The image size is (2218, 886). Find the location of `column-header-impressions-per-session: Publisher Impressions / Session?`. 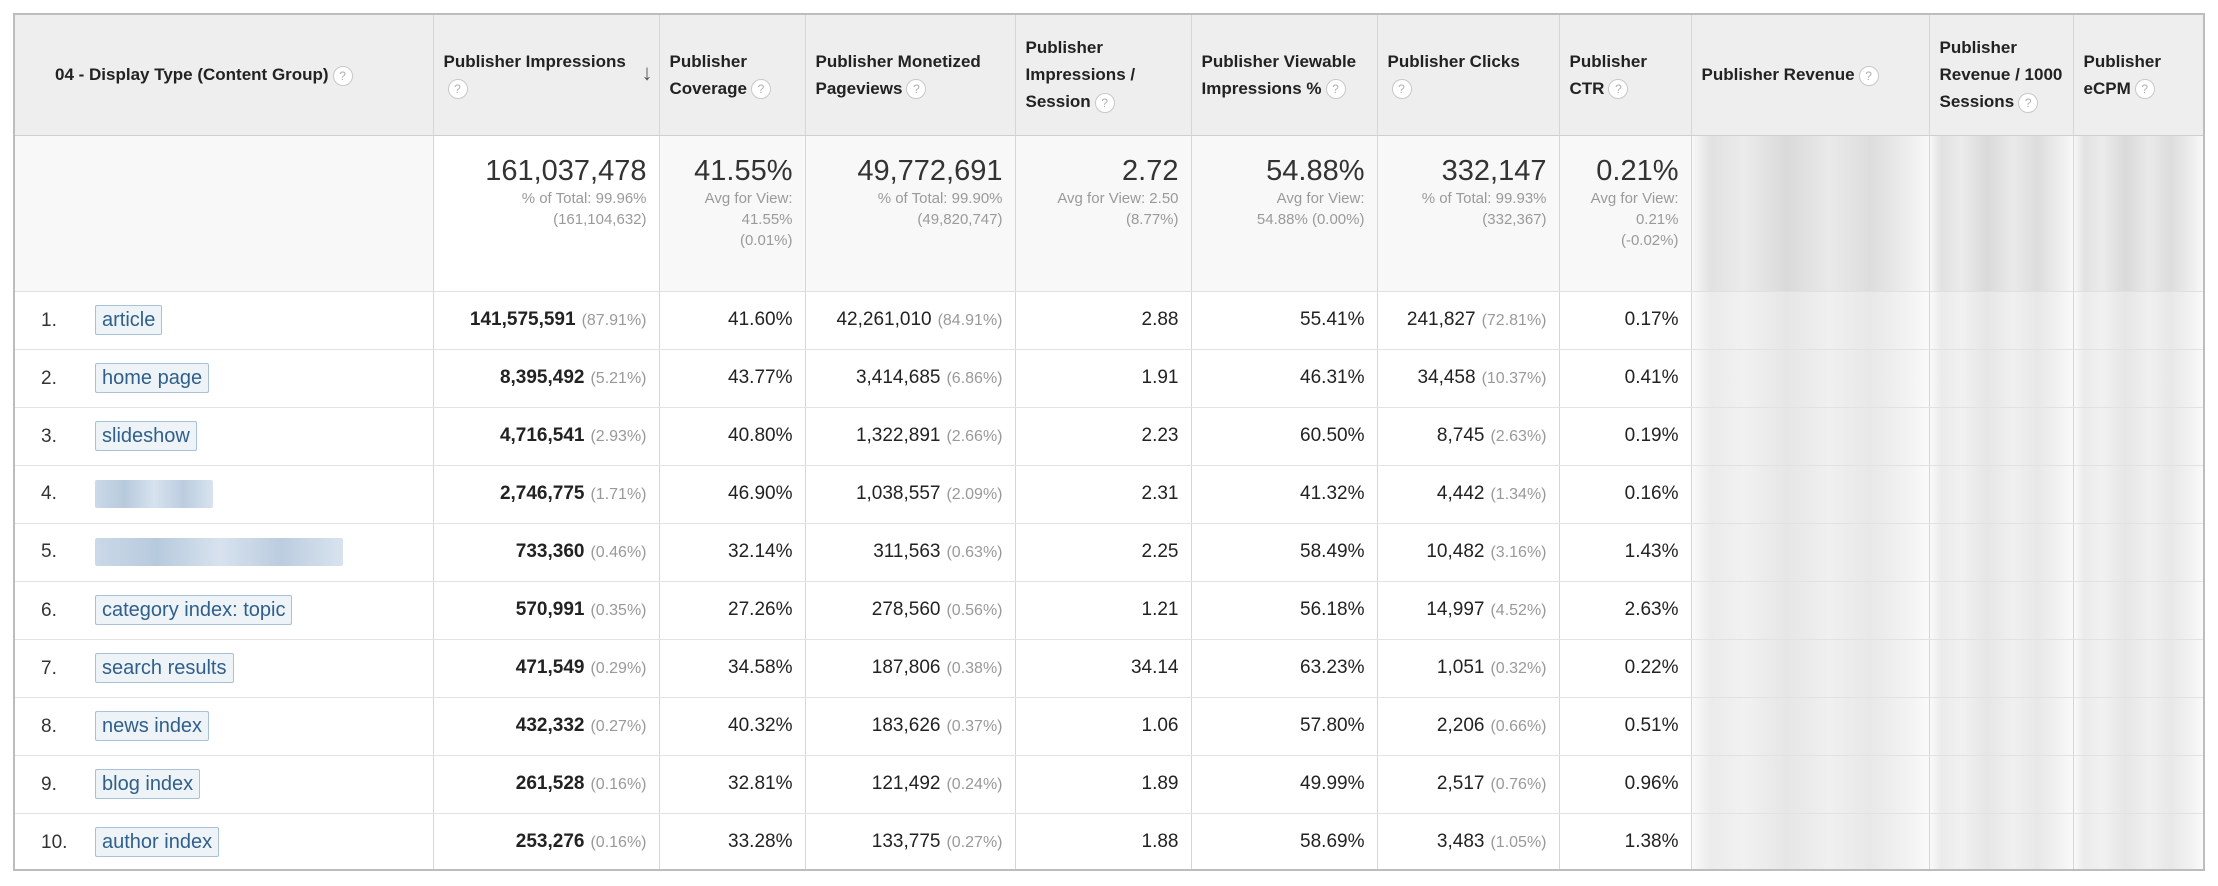

column-header-impressions-per-session: Publisher Impressions / Session? is located at coordinates (1103, 75).